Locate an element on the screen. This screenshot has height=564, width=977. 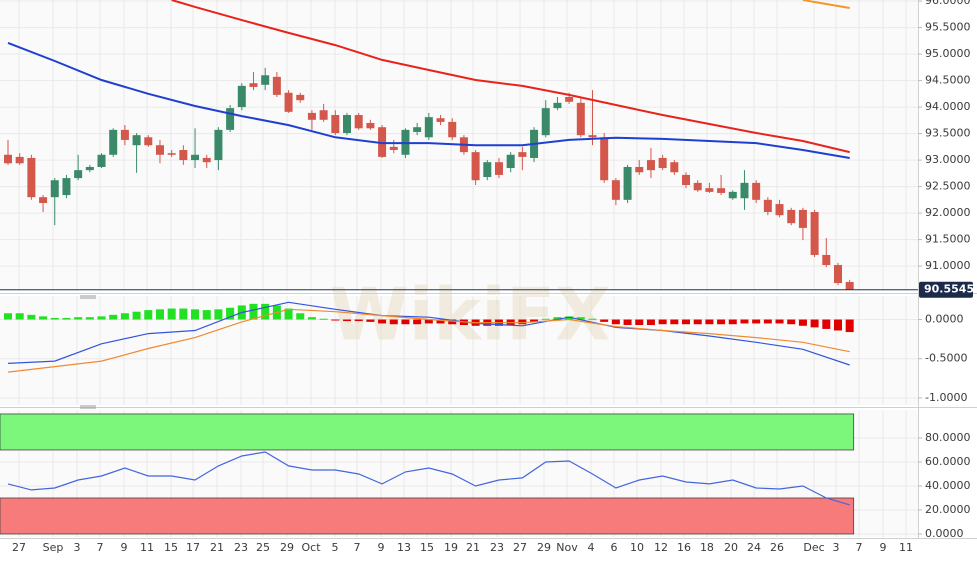
x-tick-label: 23 is located at coordinates (497, 547).